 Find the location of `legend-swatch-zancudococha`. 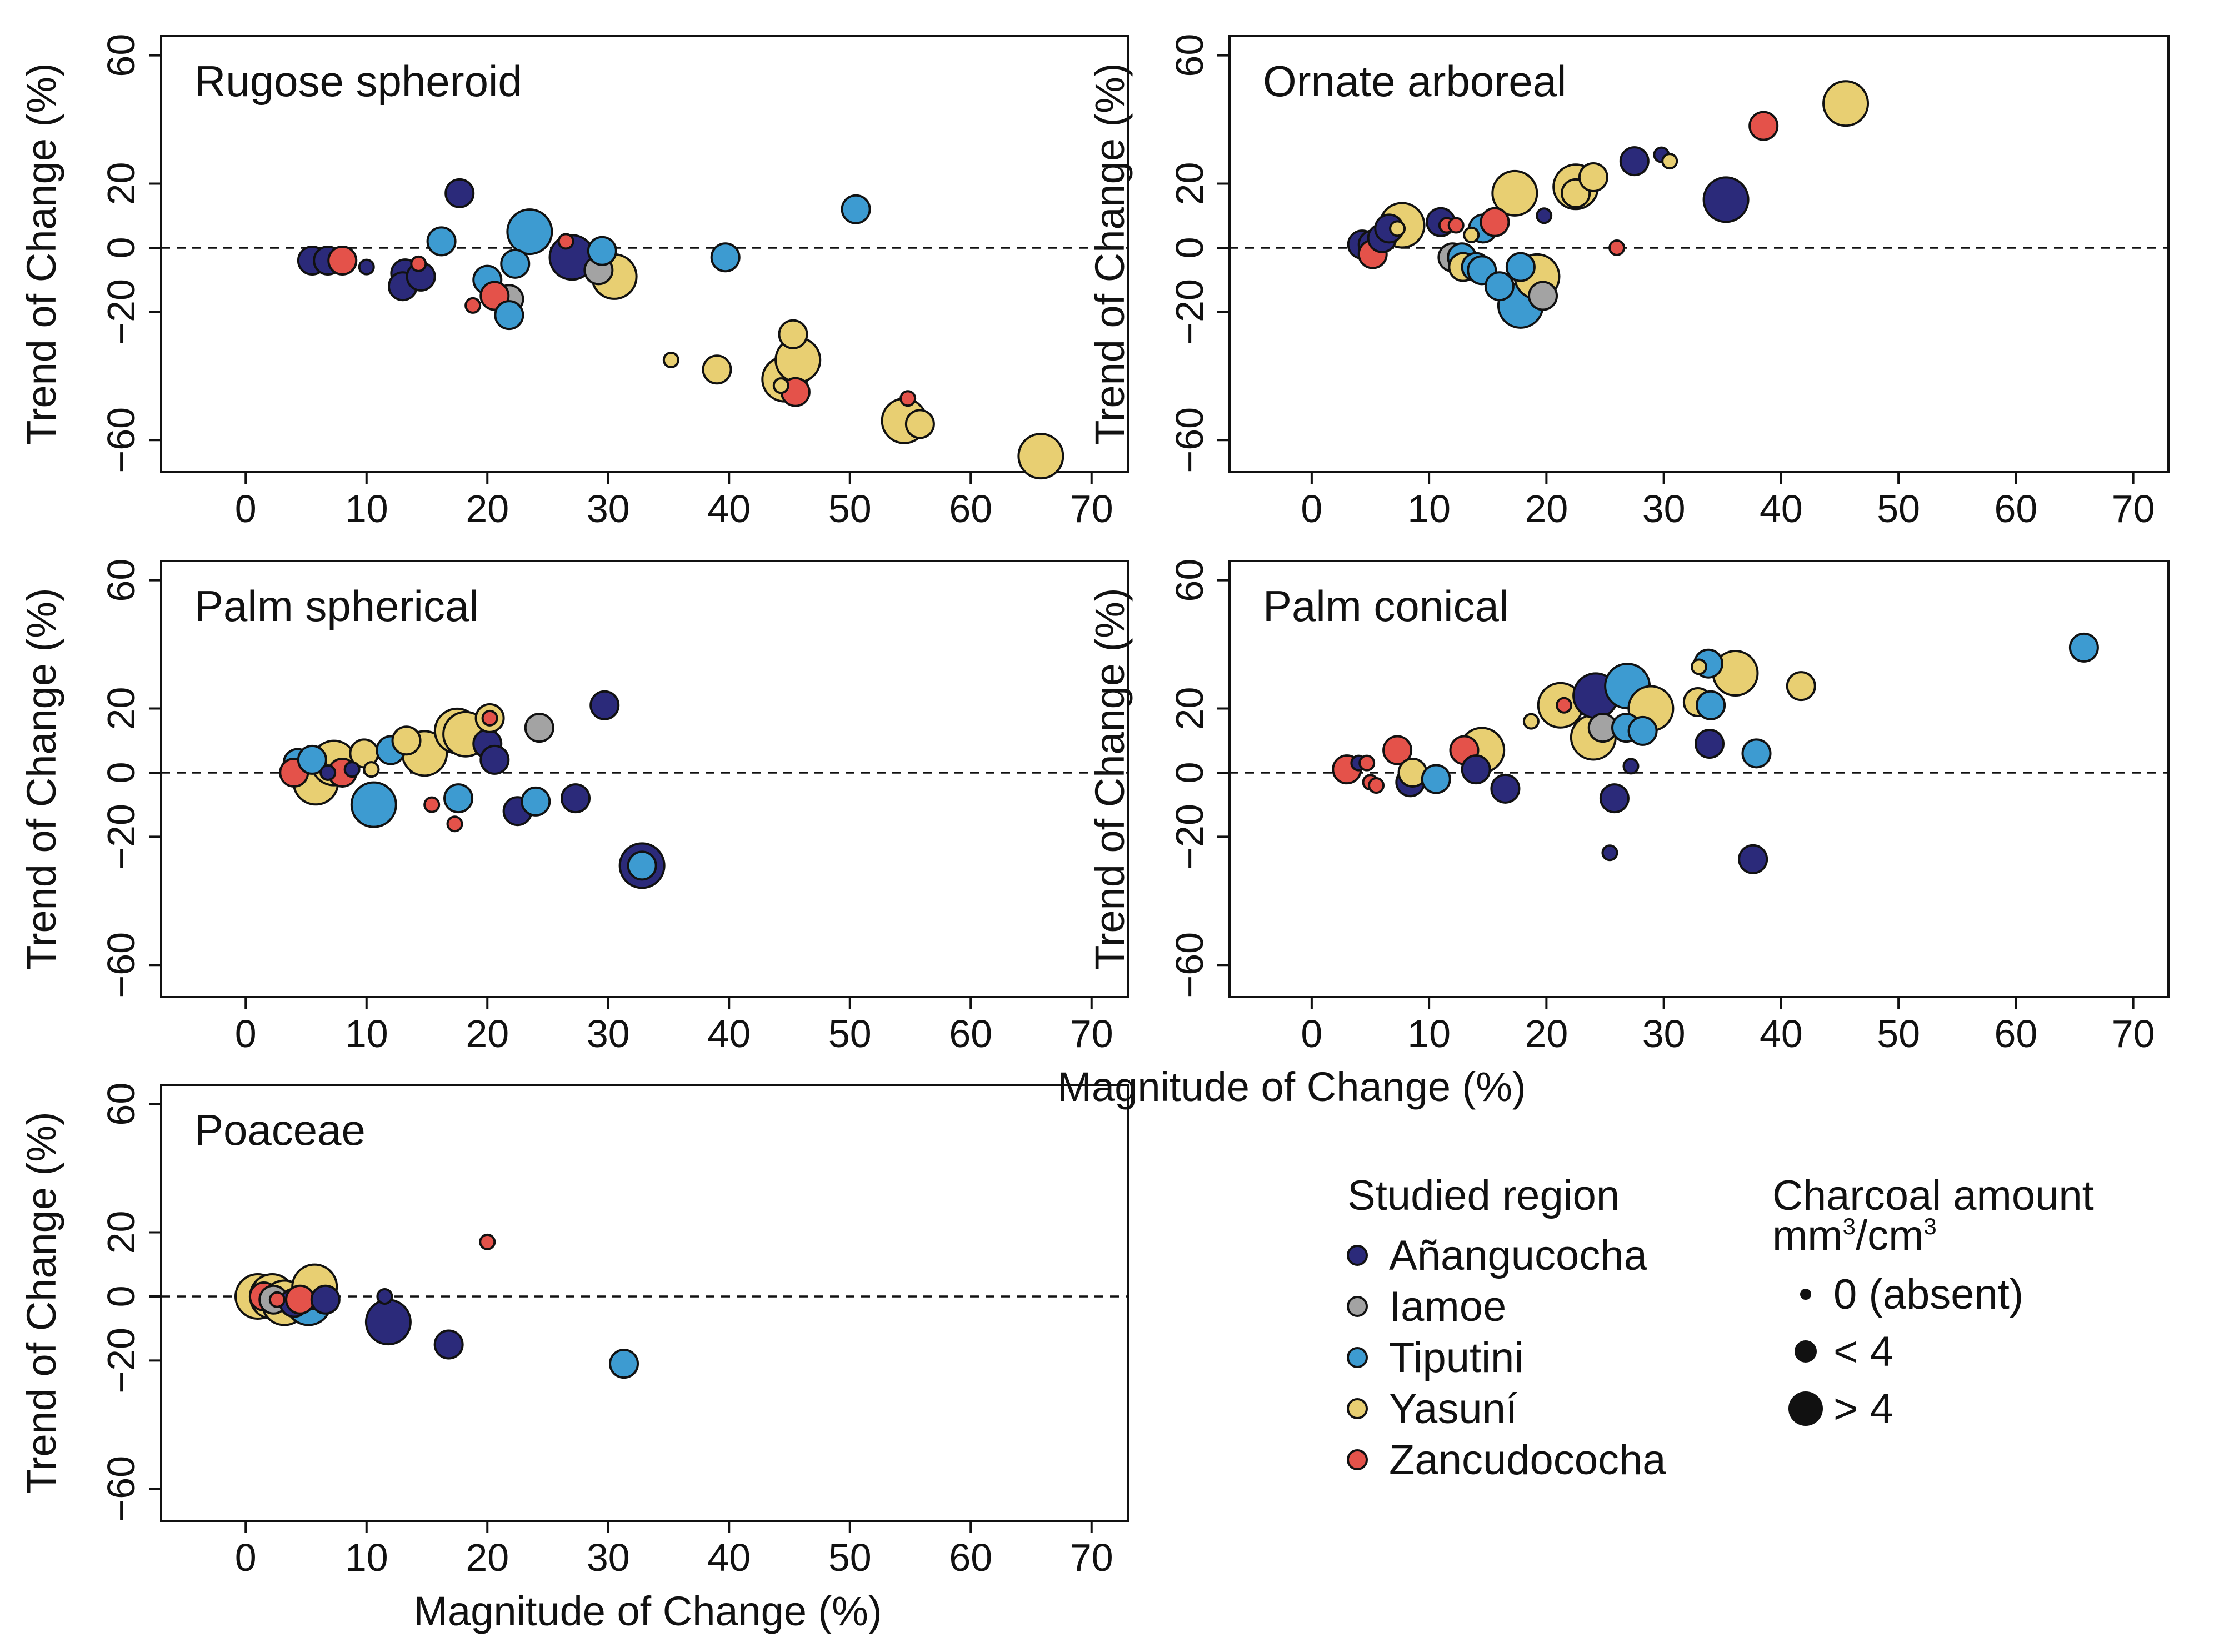

legend-swatch-zancudococha is located at coordinates (1358, 1459).